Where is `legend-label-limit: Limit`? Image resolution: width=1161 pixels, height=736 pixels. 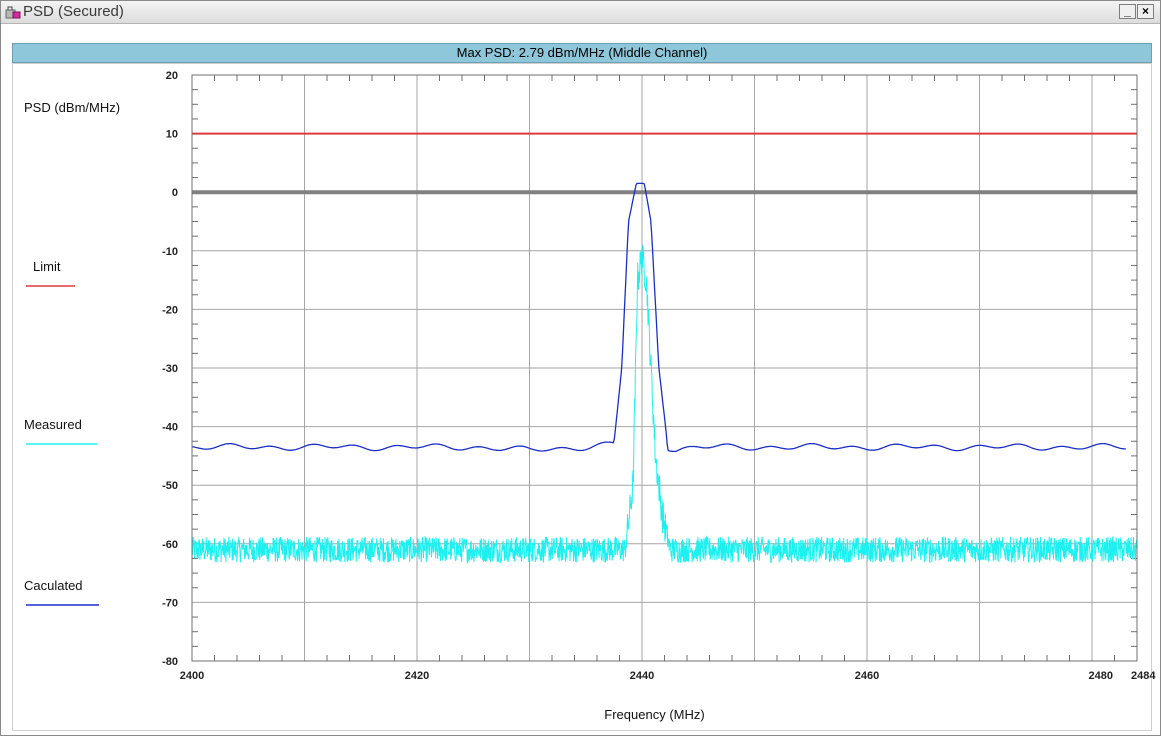
legend-label-limit: Limit is located at coordinates (47, 266).